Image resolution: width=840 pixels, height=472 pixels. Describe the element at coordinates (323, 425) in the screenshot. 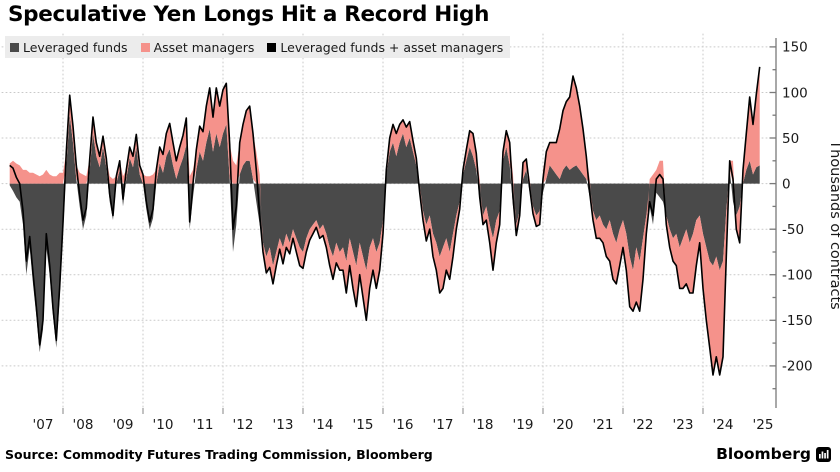

I see `x-tick-label: '14` at that location.